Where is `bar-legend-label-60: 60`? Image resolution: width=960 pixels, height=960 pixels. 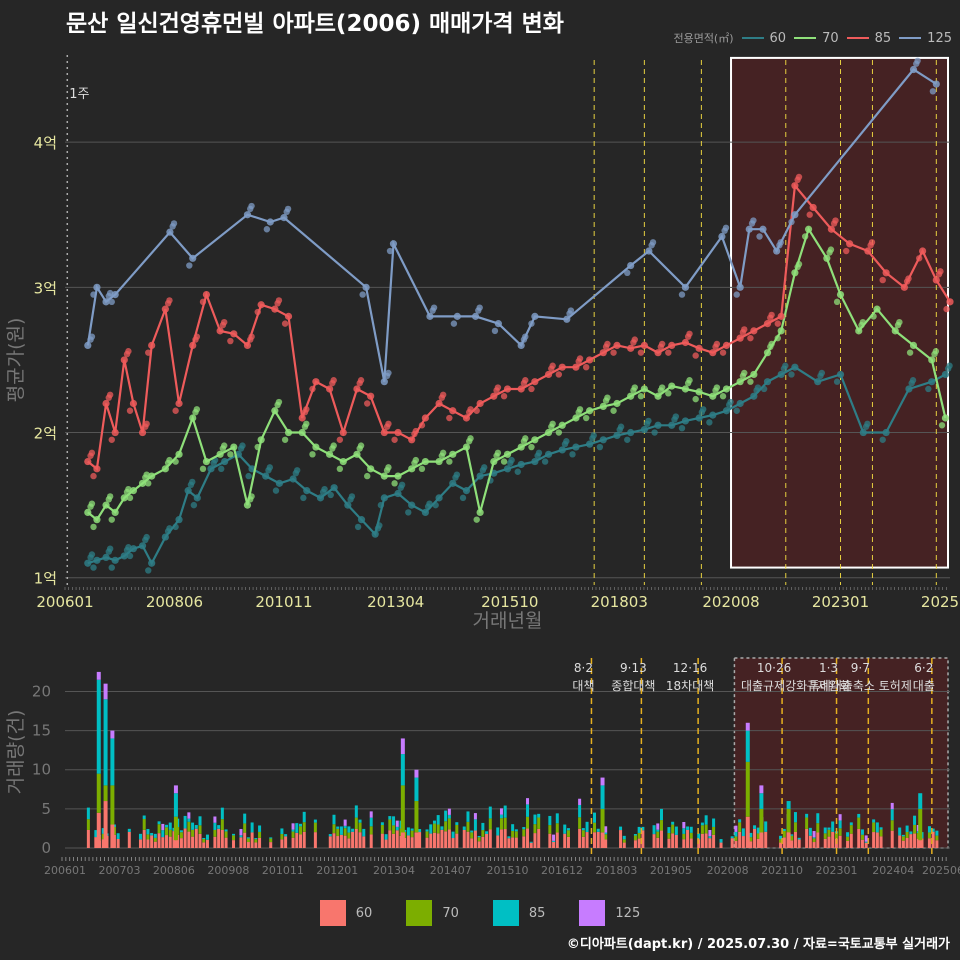
bar-legend-label-60: 60 is located at coordinates (364, 913).